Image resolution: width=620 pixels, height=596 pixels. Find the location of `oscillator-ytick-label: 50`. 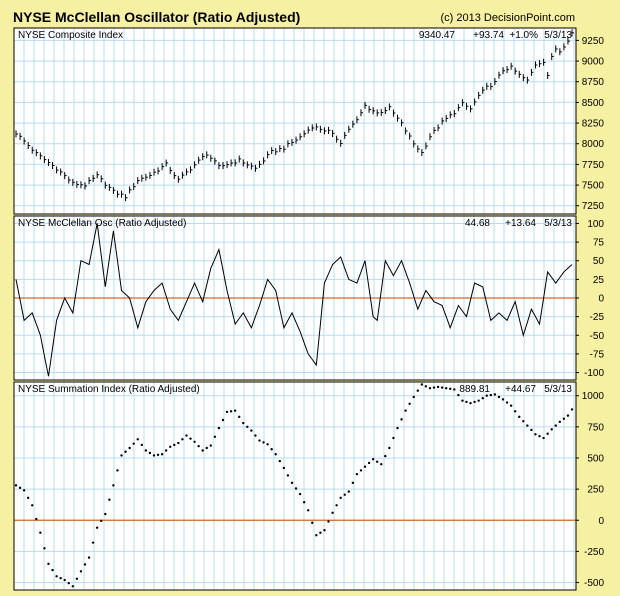

oscillator-ytick-label: 50 is located at coordinates (599, 261).